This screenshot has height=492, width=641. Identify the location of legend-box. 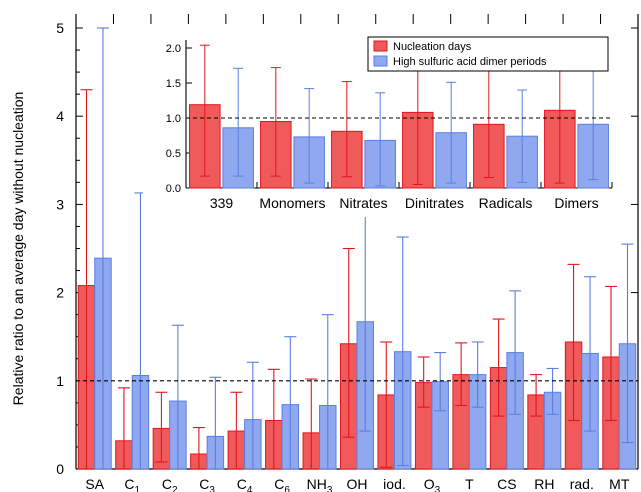
(488, 54).